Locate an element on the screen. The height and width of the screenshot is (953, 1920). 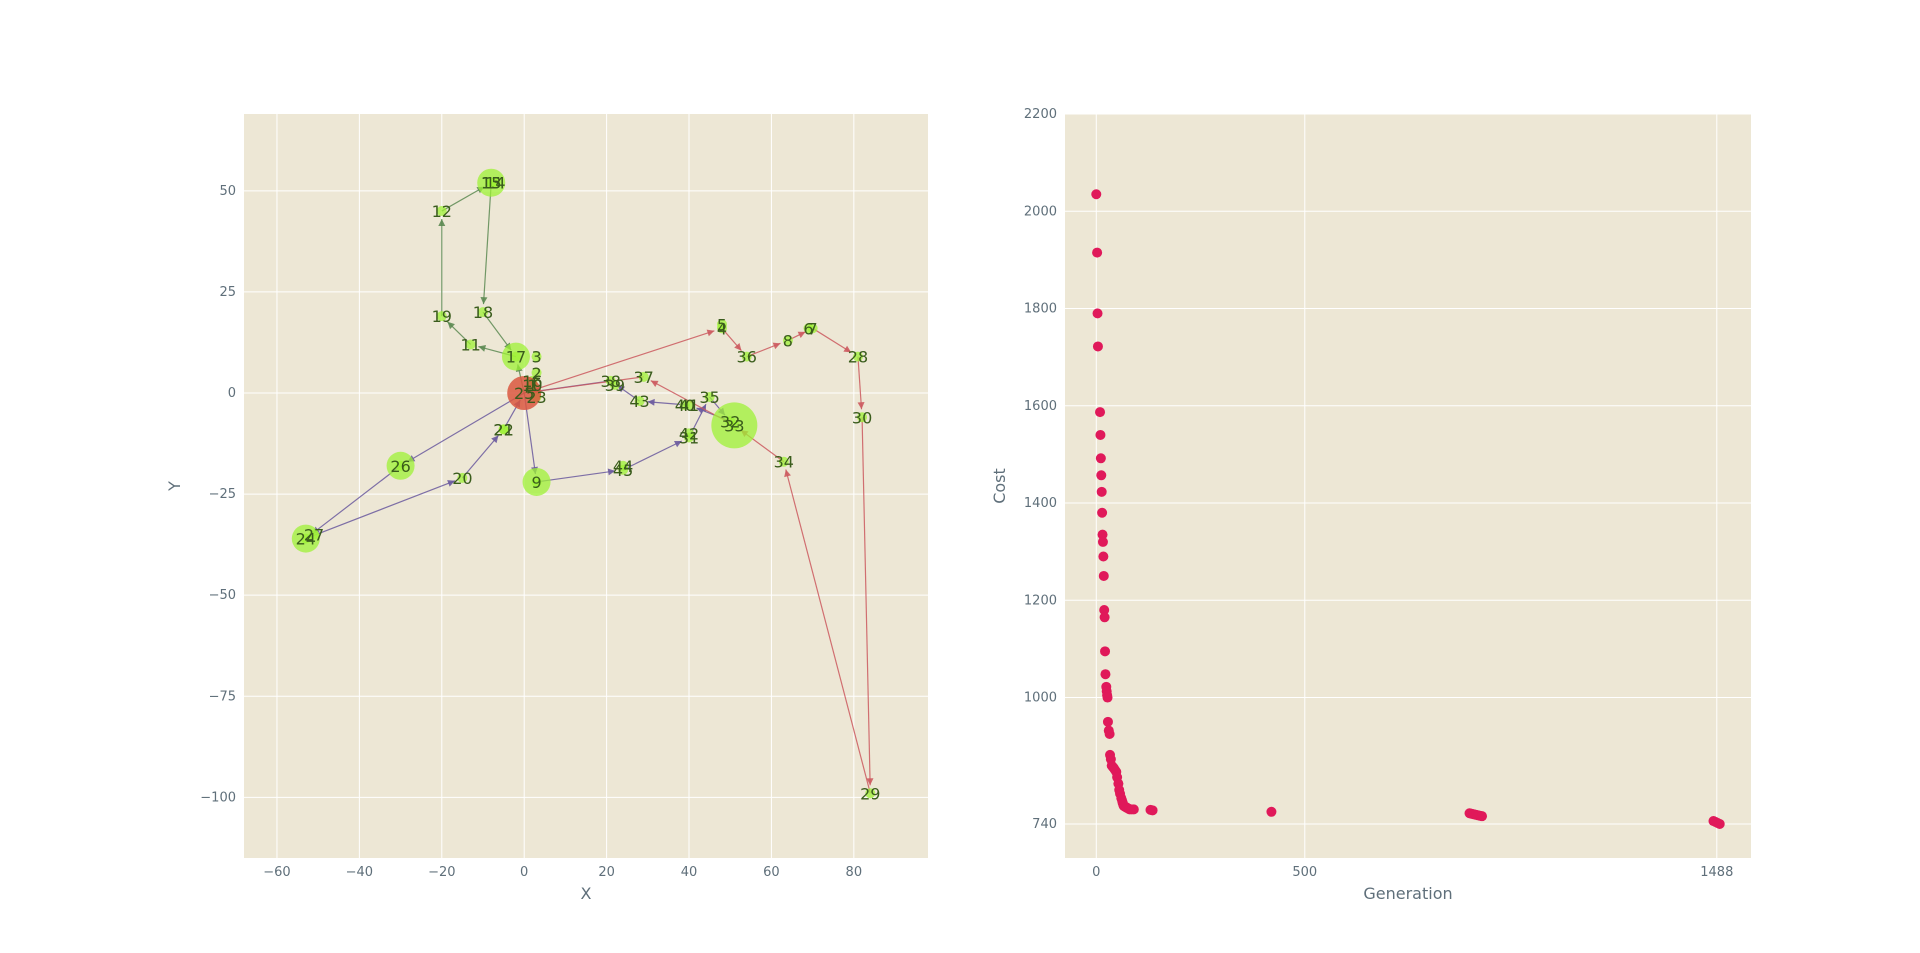
customer-label: 19 is located at coordinates (442, 316).